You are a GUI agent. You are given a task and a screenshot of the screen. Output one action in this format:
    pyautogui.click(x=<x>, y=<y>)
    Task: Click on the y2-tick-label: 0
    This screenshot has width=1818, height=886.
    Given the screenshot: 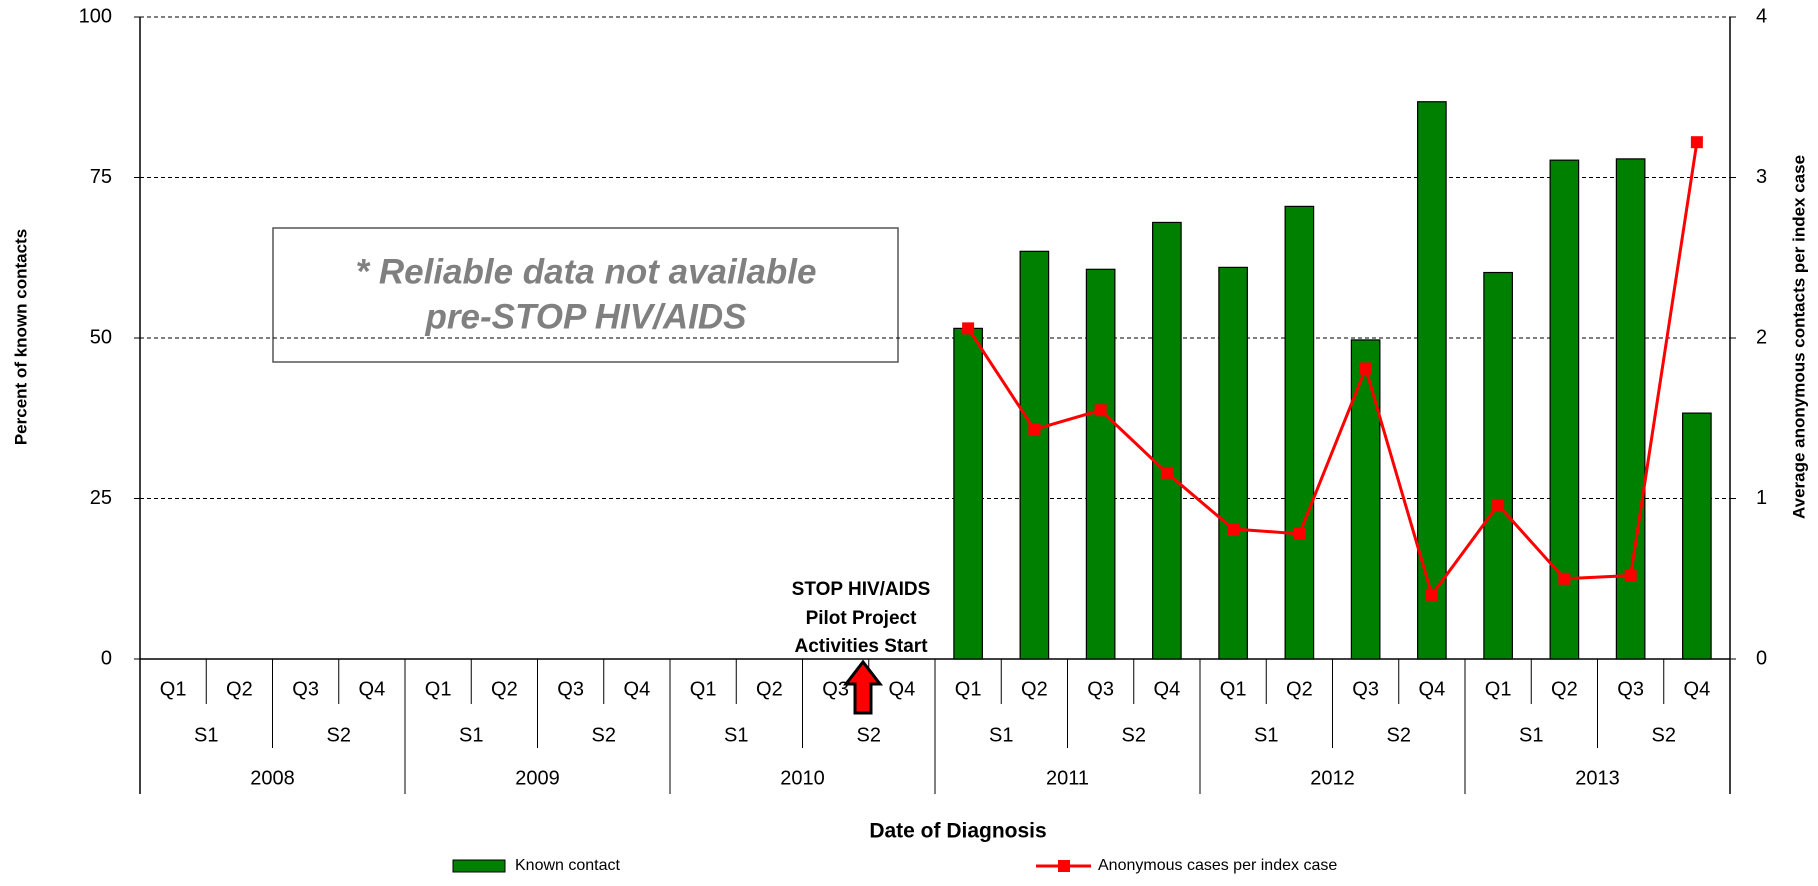 What is the action you would take?
    pyautogui.click(x=1761, y=658)
    